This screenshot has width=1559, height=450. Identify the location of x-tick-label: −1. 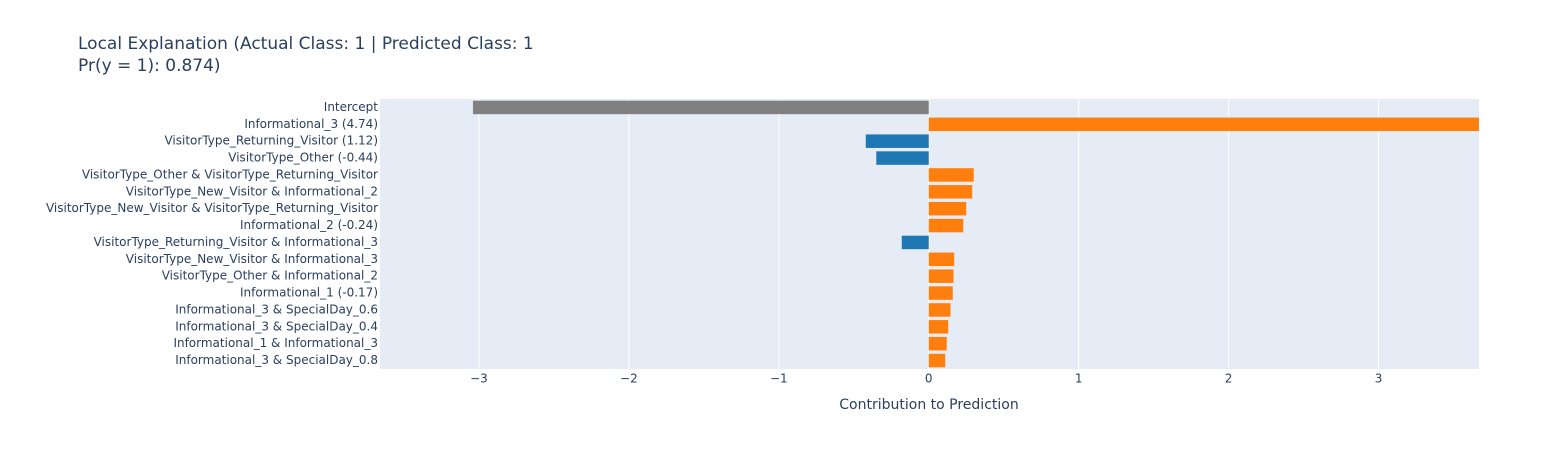
(779, 379).